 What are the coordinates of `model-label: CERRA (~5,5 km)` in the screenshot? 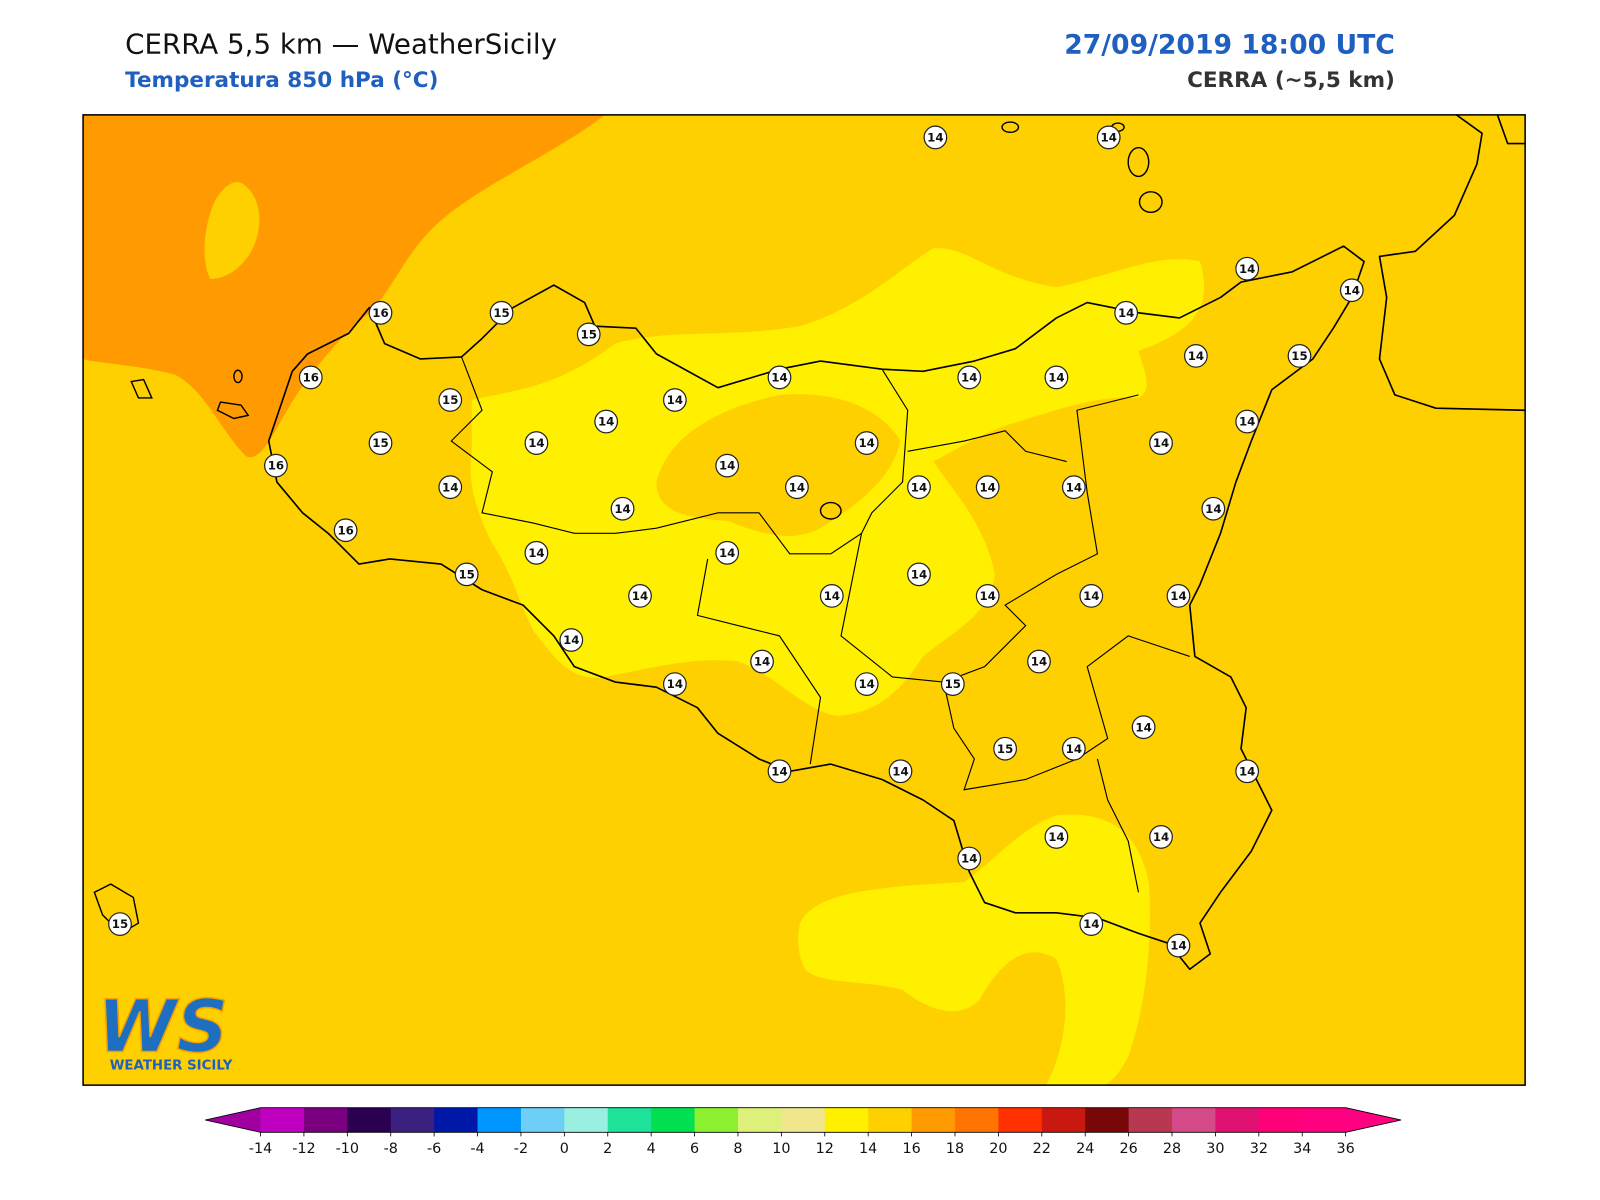 It's located at (1291, 80).